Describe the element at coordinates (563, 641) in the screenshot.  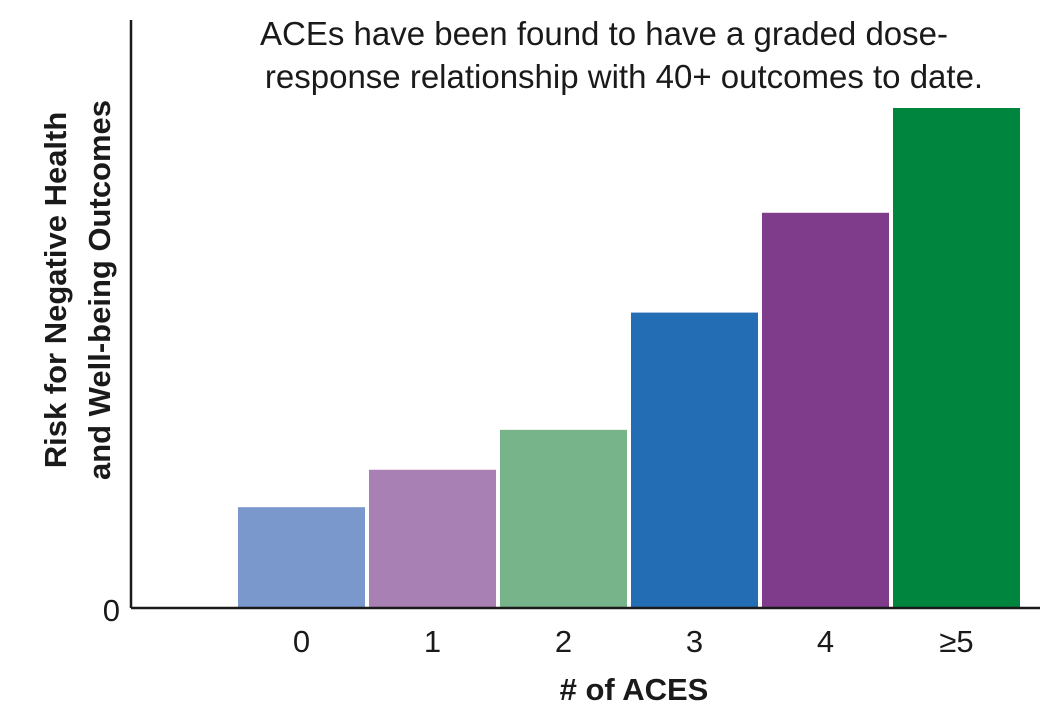
I see `x-tick-label-2: 2` at that location.